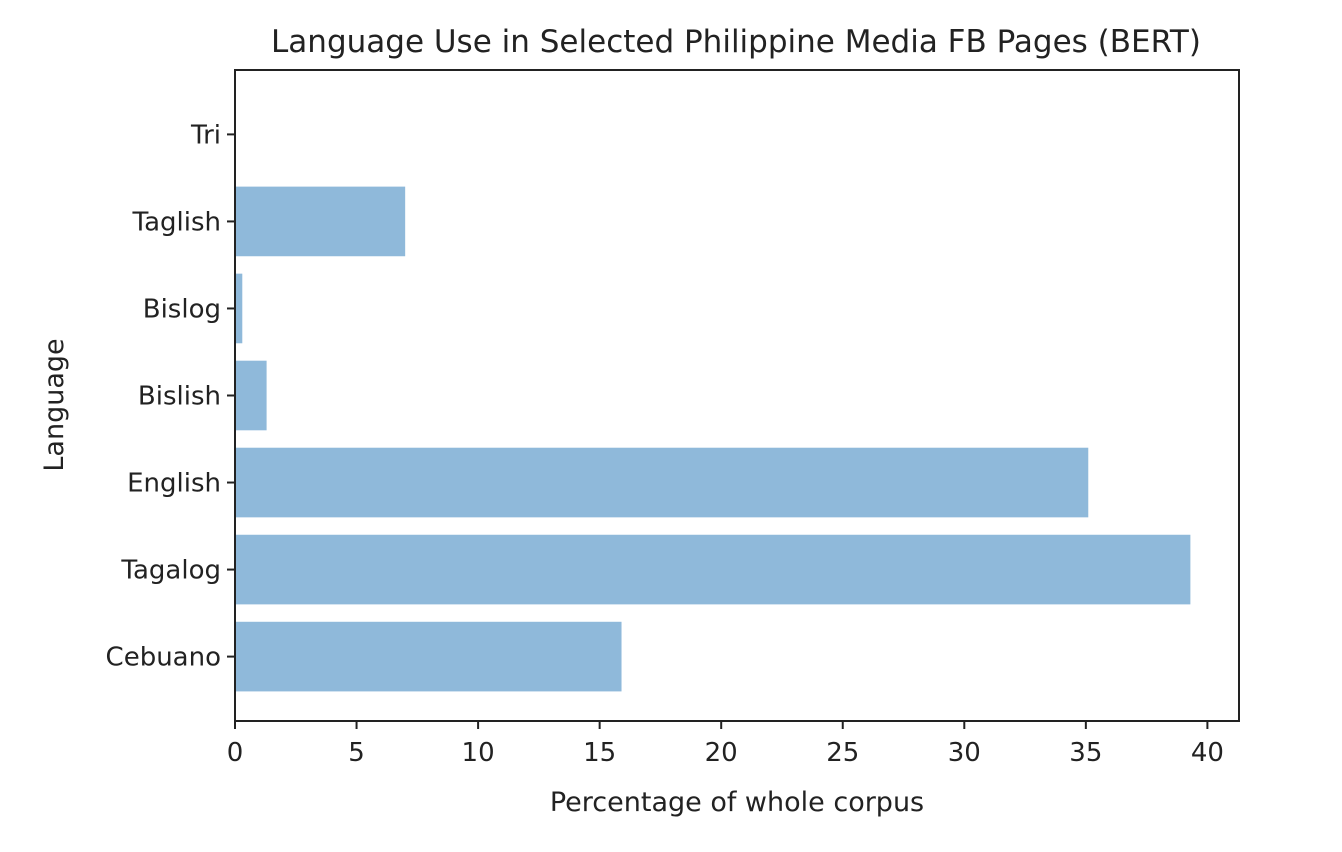 This screenshot has width=1342, height=852. Describe the element at coordinates (179, 397) in the screenshot. I see `y-tick-label-bislish: Bislish` at that location.